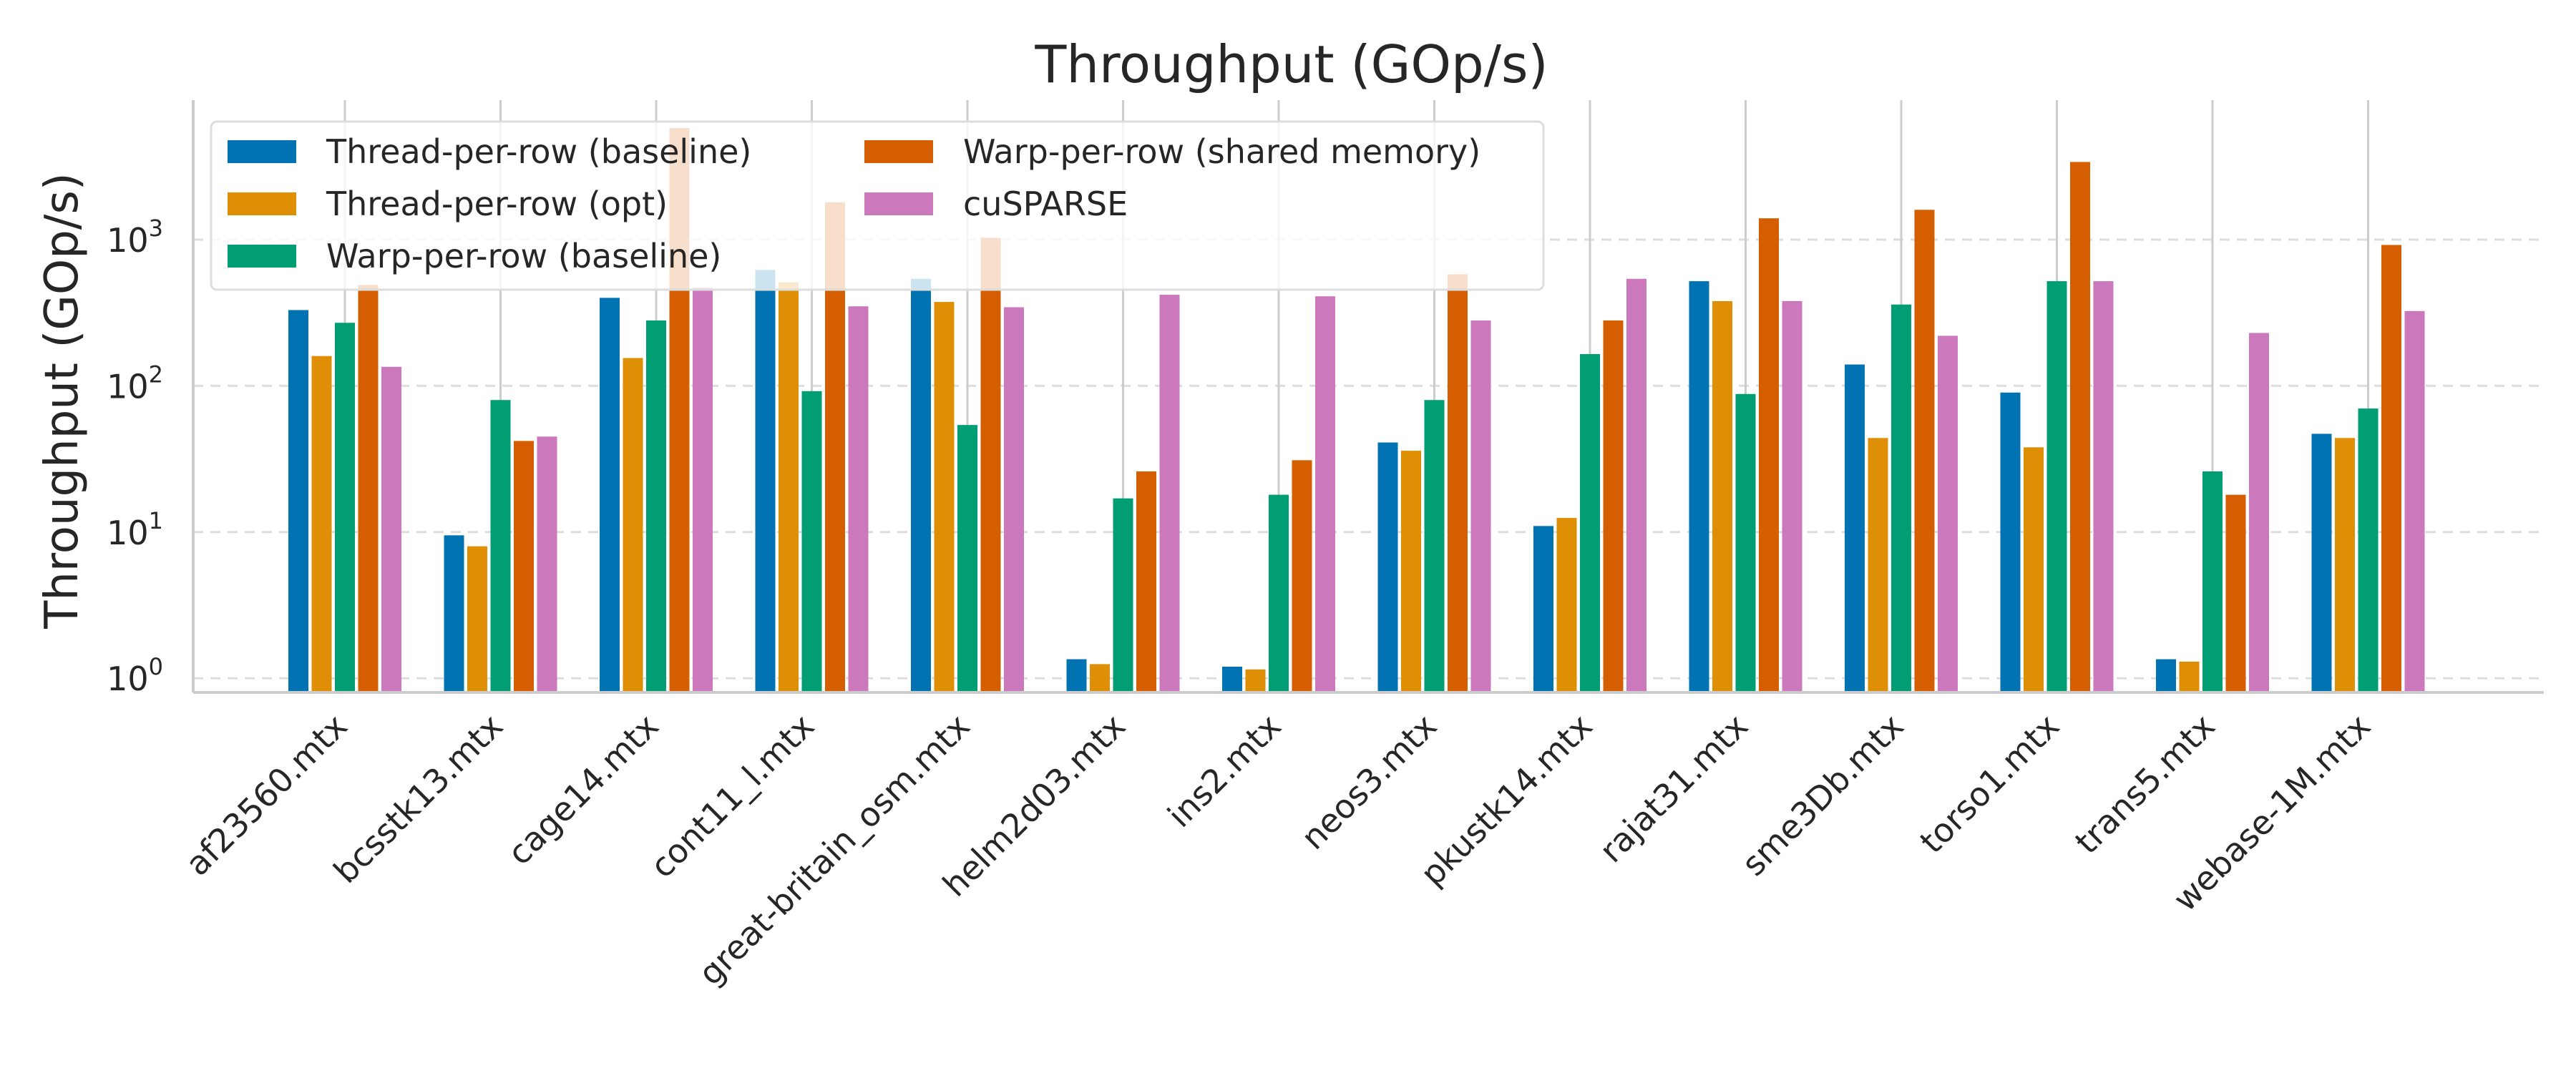  I want to click on chart-title: Throughput (GOp/s), so click(1291, 64).